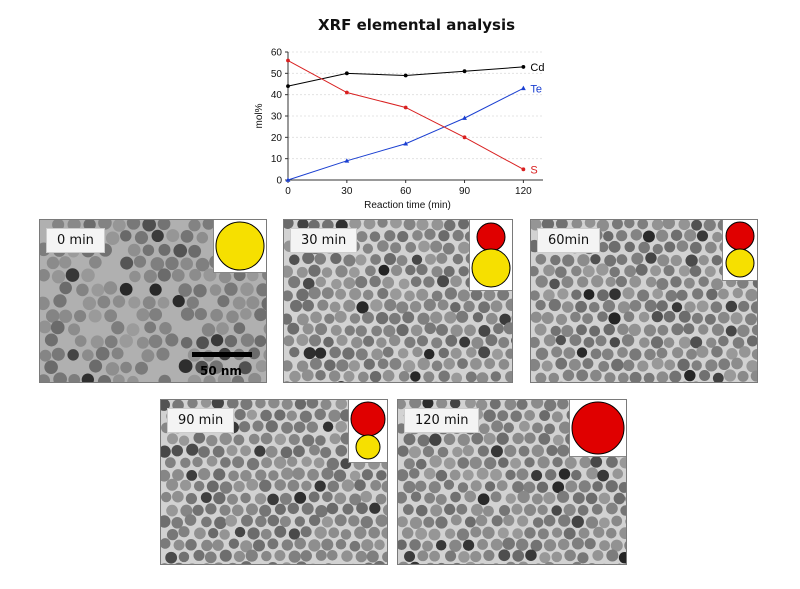 Image resolution: width=800 pixels, height=589 pixels. I want to click on cds-sphere, so click(598, 428).